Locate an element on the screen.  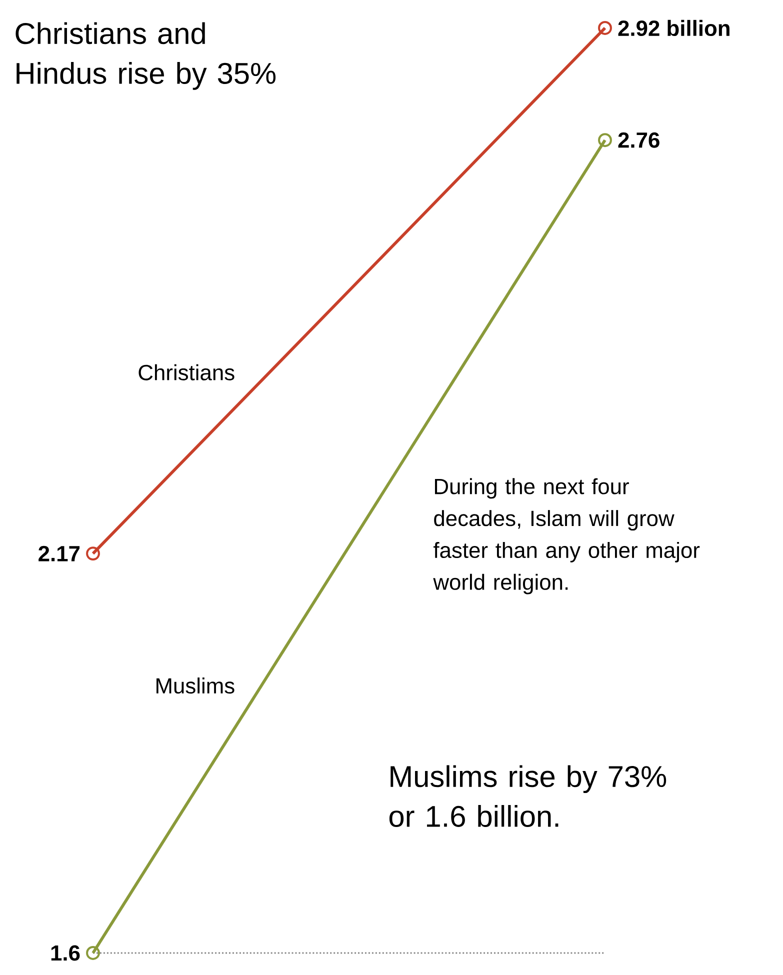
data-label: 2.76 is located at coordinates (639, 140).